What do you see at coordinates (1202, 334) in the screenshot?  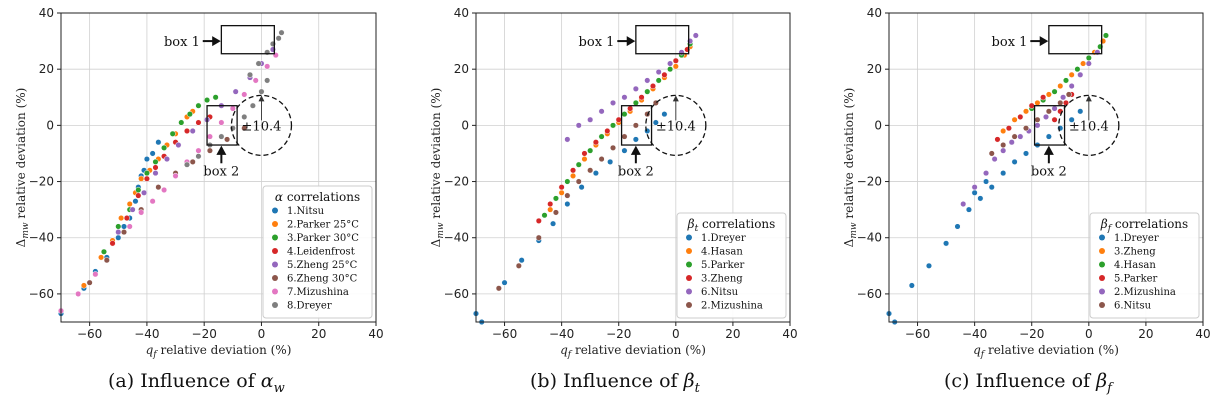 I see `x-tick-label: 40` at bounding box center [1202, 334].